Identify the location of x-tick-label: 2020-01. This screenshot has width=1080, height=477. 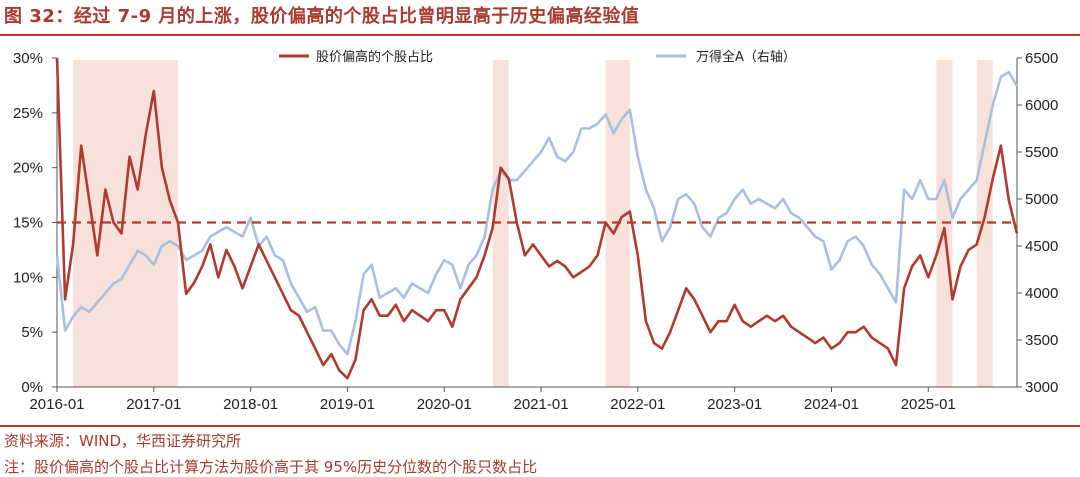
(444, 404).